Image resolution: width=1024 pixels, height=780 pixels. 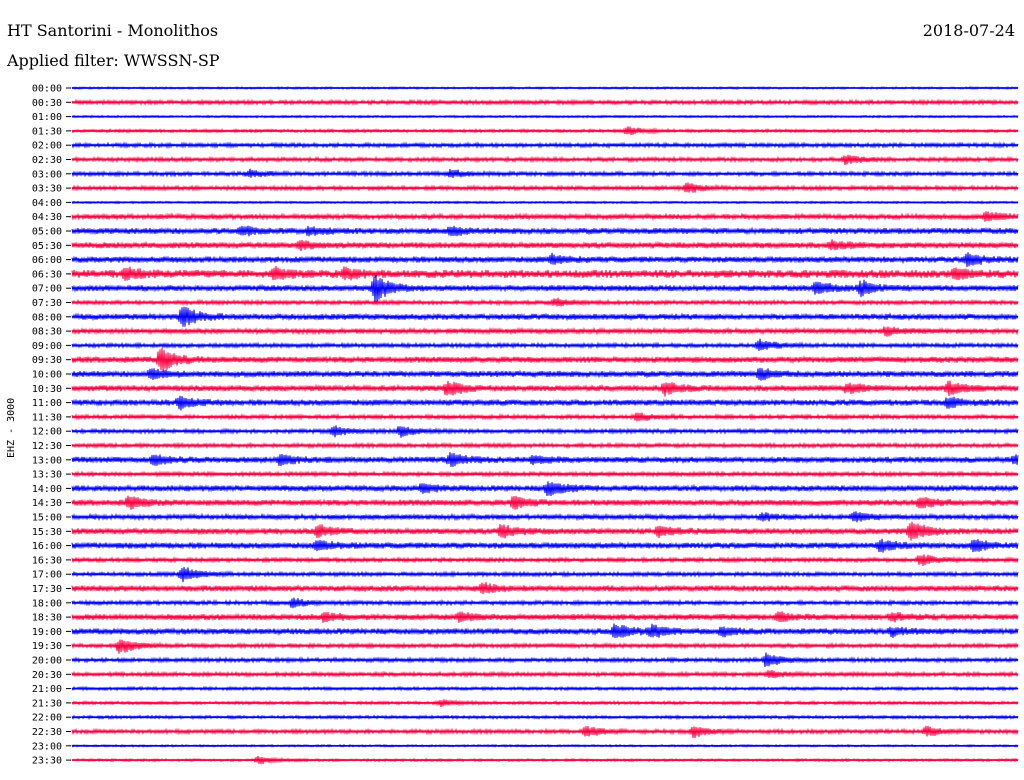 I want to click on time-tick-label: 22:00, so click(x=47, y=718).